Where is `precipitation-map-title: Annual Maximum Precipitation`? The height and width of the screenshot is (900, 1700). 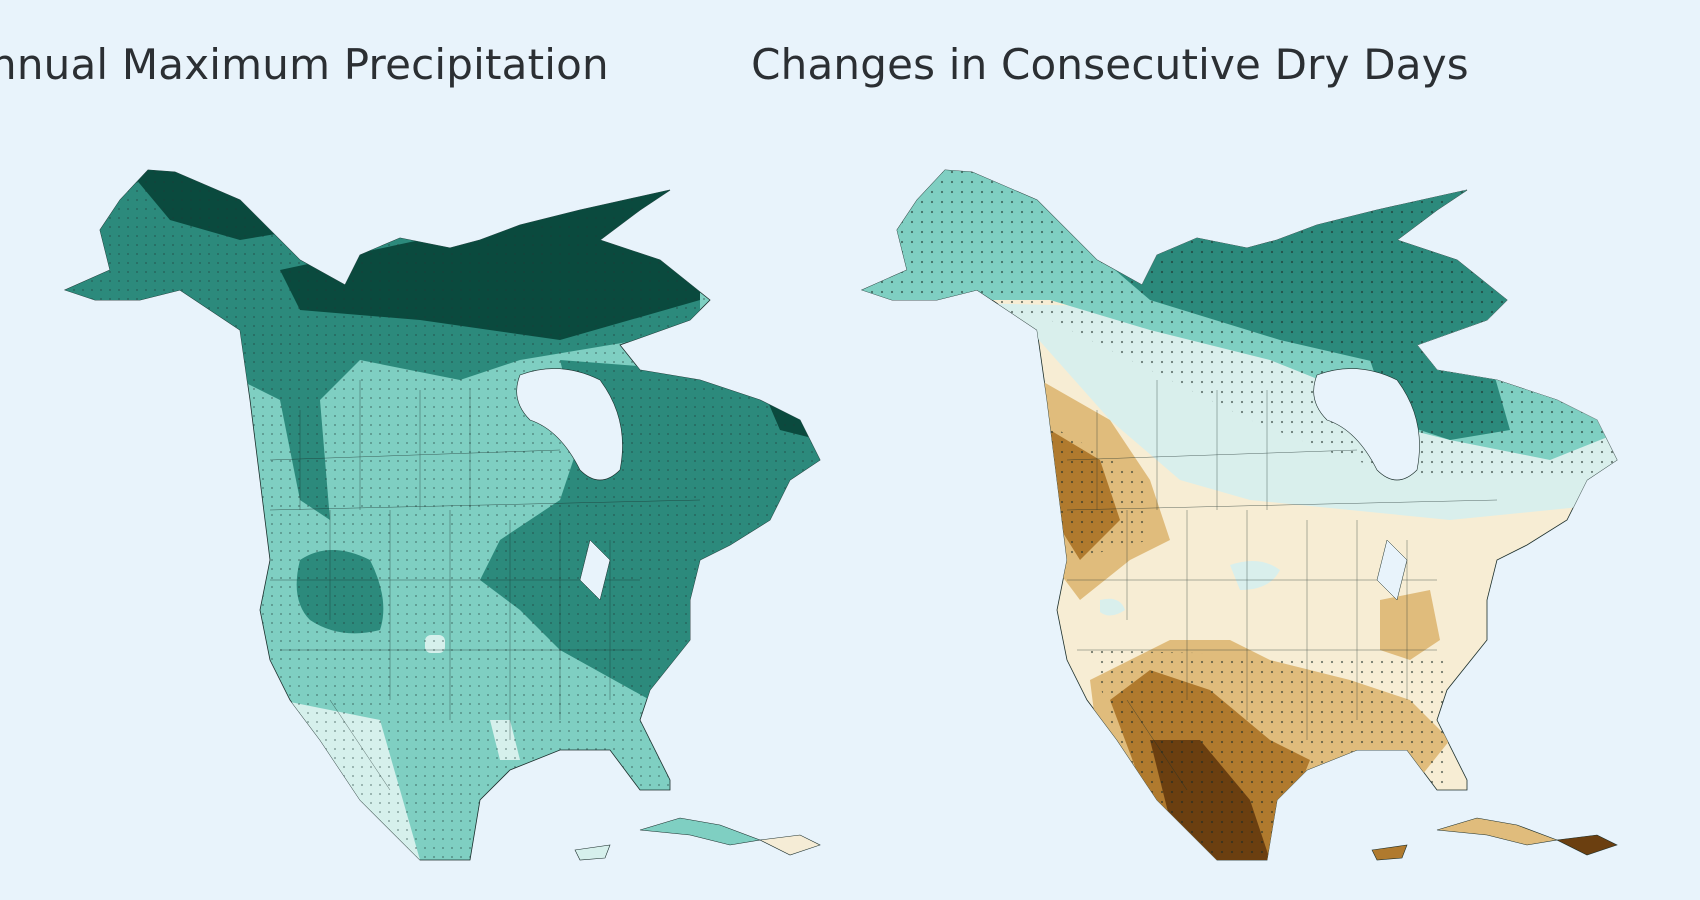 precipitation-map-title: Annual Maximum Precipitation is located at coordinates (425, 64).